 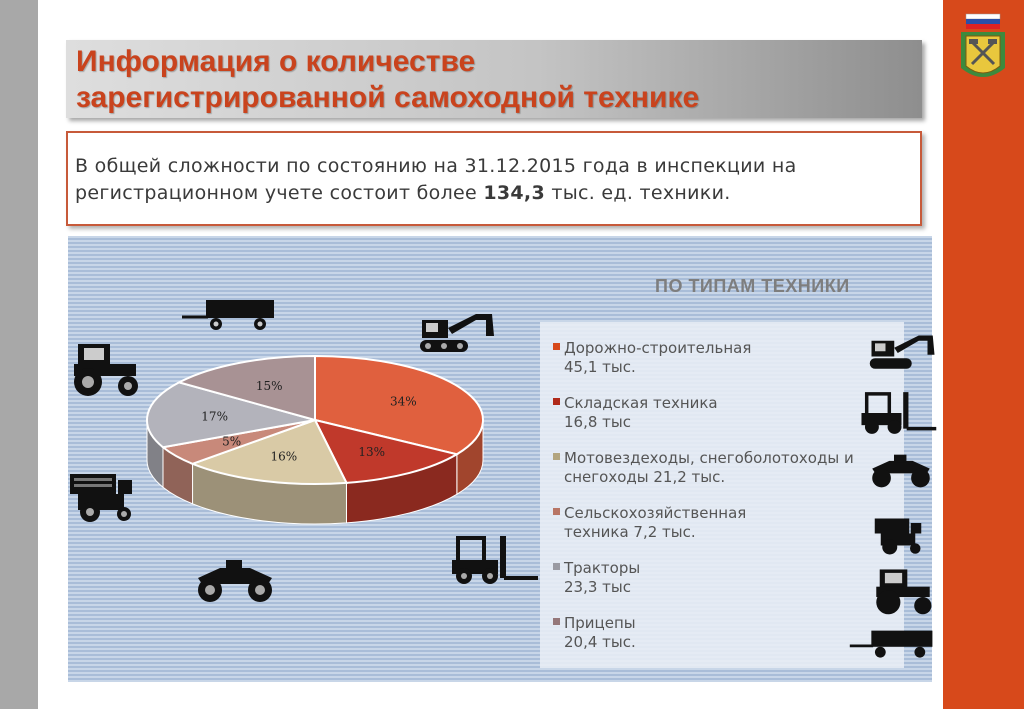 I want to click on right-accent-bar, so click(x=983, y=354).